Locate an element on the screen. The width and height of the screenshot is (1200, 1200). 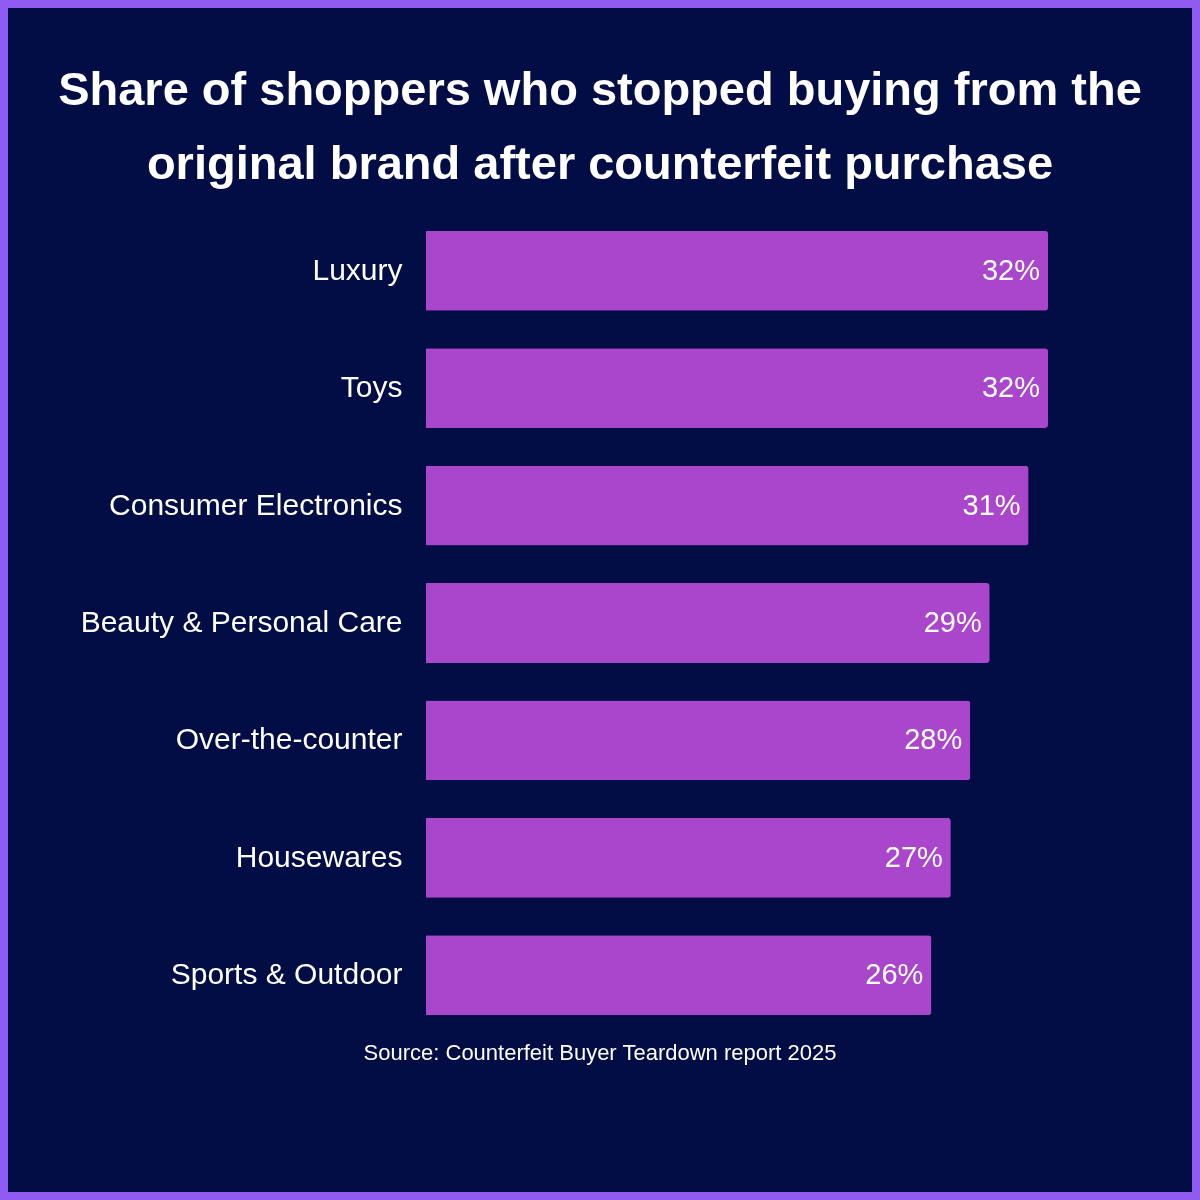
y-tick-label: Over-the-counter is located at coordinates (289, 739).